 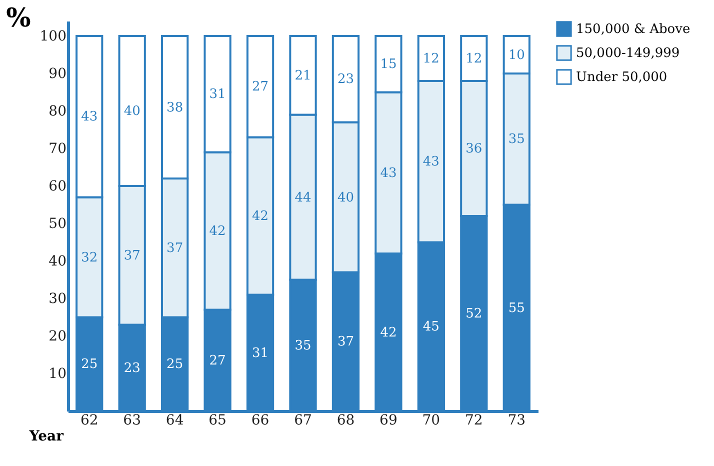 I want to click on y-tick-label: 20, so click(x=57, y=336).